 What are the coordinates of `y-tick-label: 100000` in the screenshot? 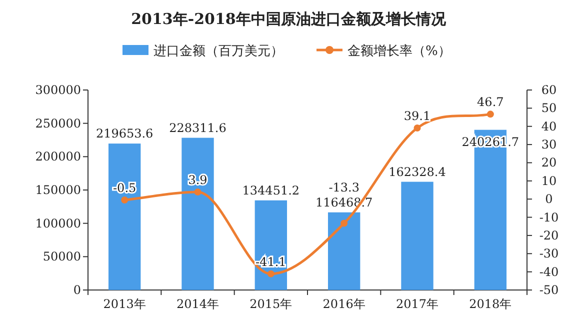 It's located at (58, 223).